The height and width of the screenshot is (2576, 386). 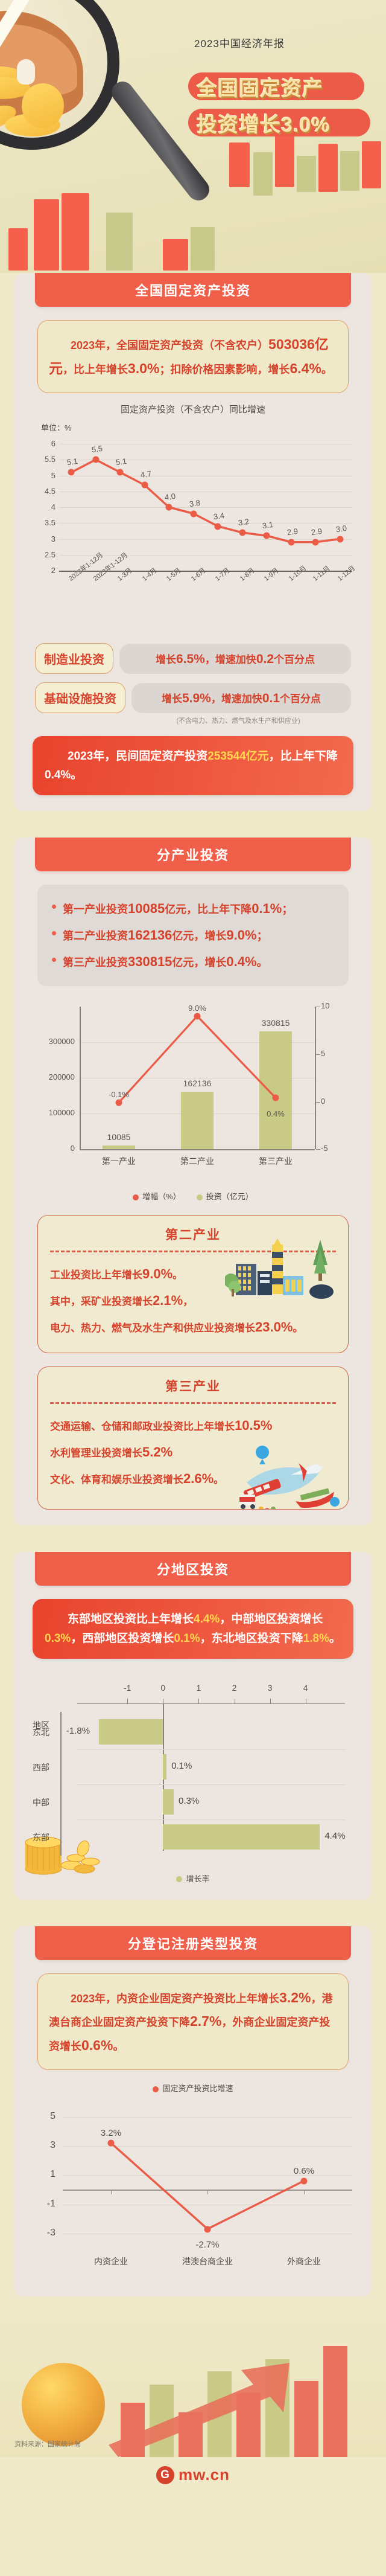 What do you see at coordinates (116, 1274) in the screenshot?
I see `secondary-industry-line-1: 工业投资比上年增长9.0%。` at bounding box center [116, 1274].